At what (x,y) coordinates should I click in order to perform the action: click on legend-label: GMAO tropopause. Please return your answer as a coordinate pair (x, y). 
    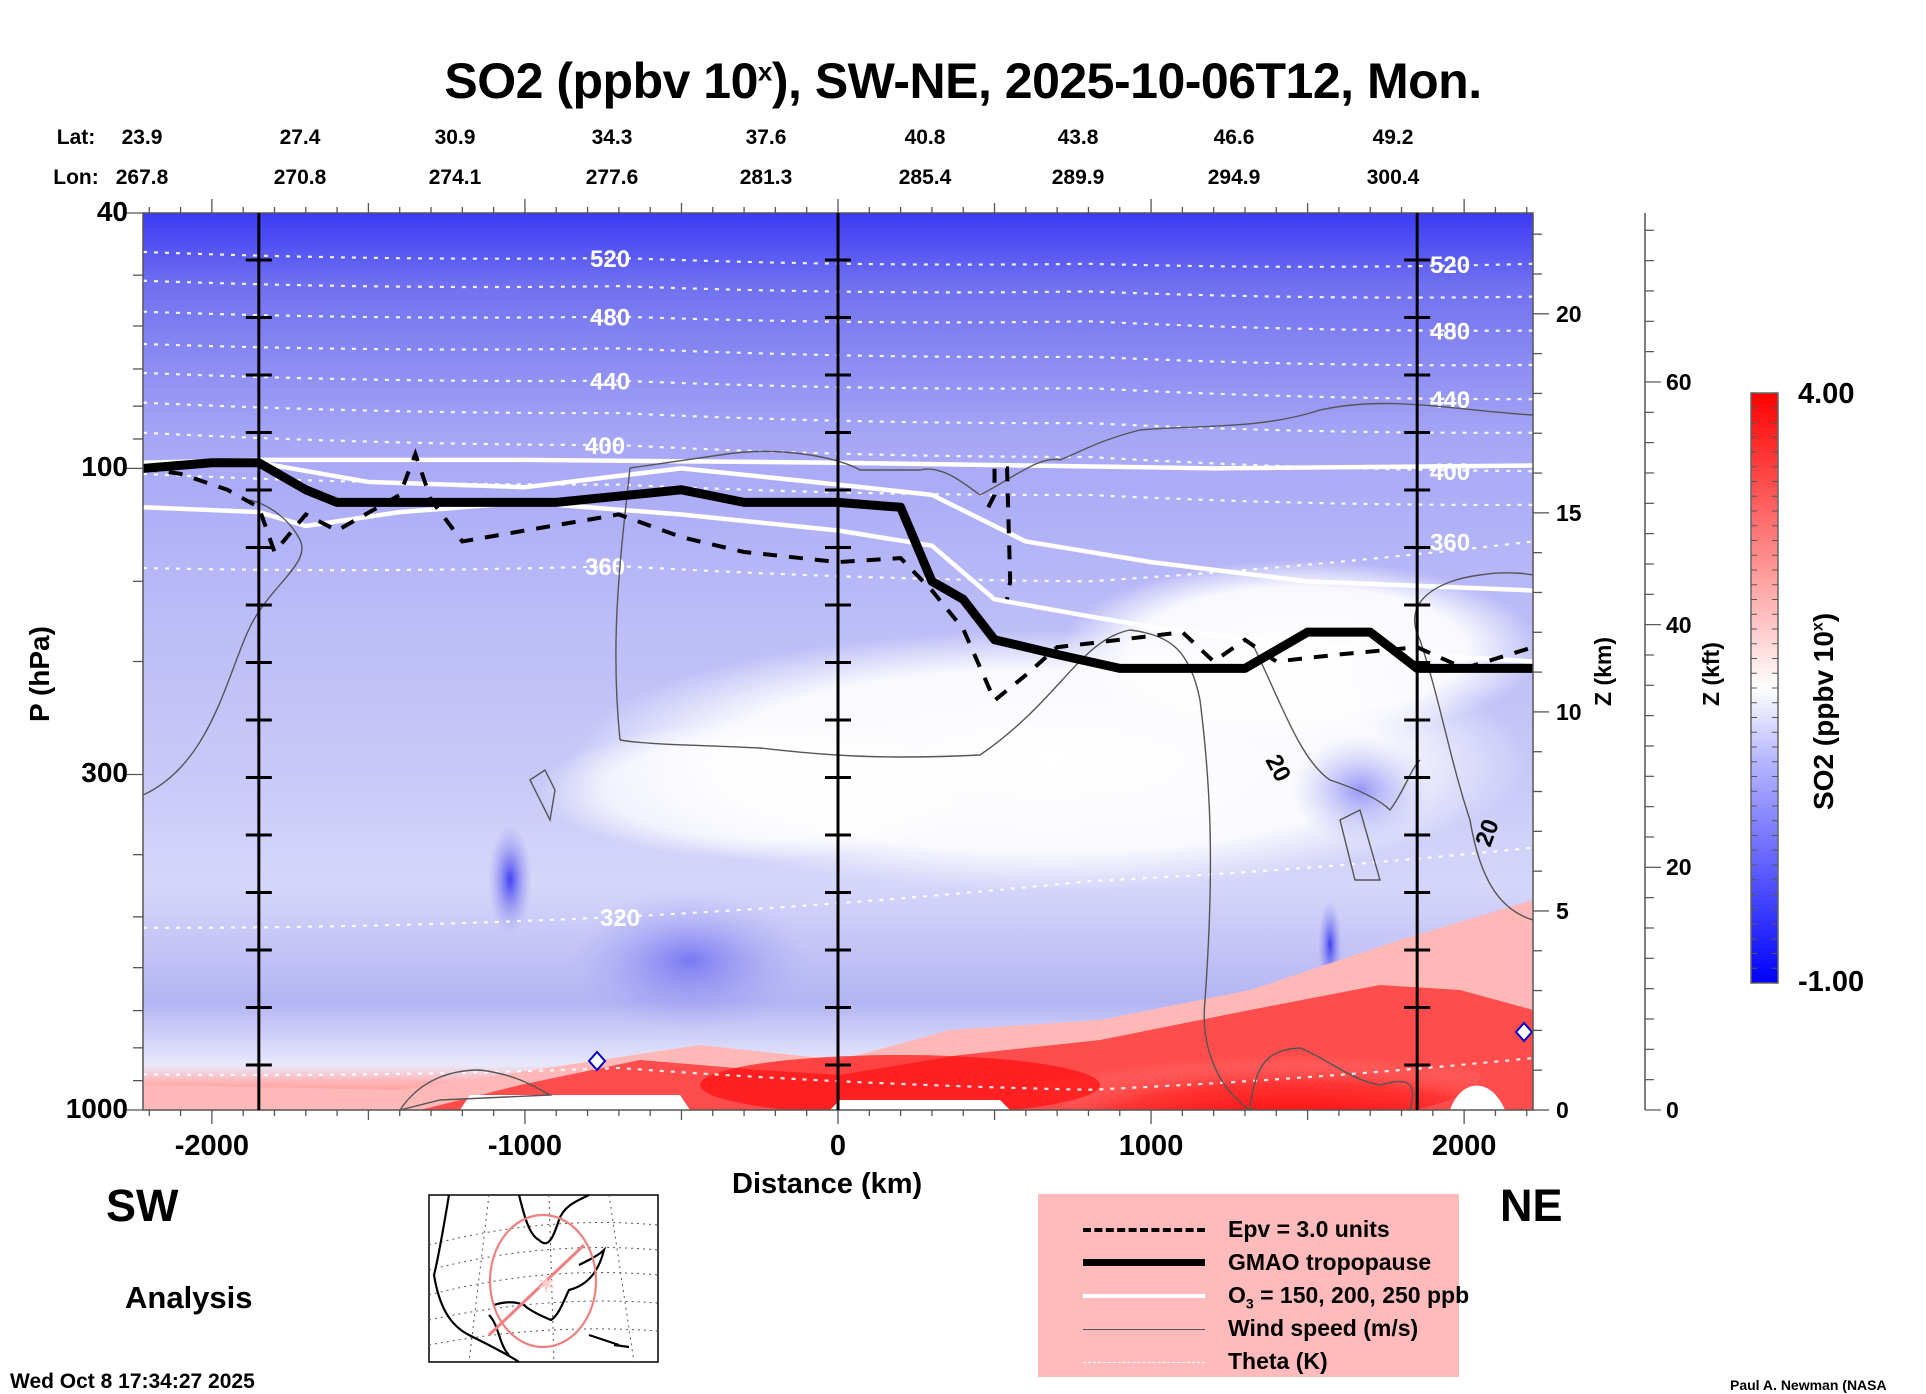
    Looking at the image, I should click on (1330, 1262).